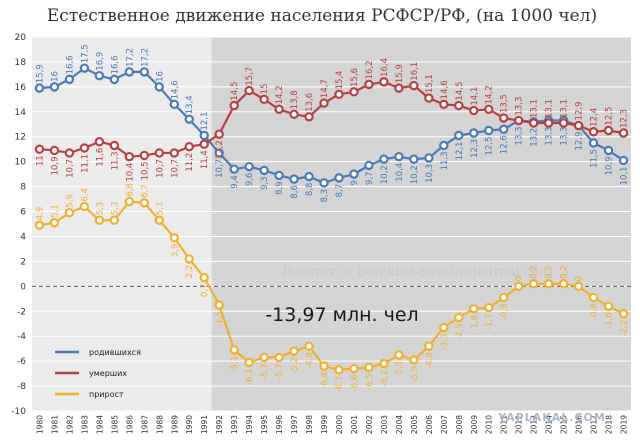  I want to click on x-tick-label: 2003, so click(384, 424).